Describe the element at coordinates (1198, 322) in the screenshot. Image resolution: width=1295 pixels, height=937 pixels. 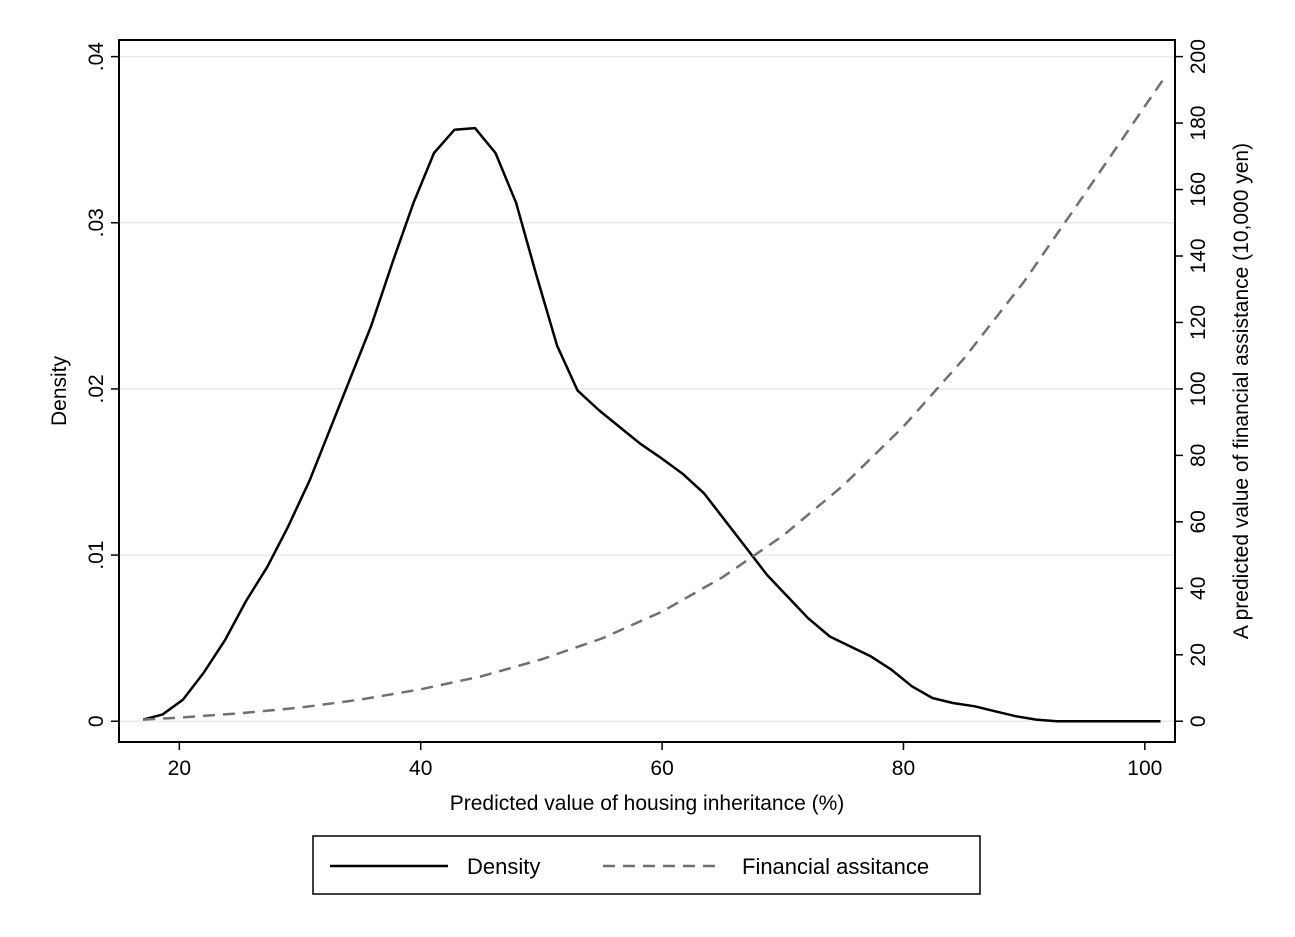
I see `y2-tick-label-6: 120` at that location.